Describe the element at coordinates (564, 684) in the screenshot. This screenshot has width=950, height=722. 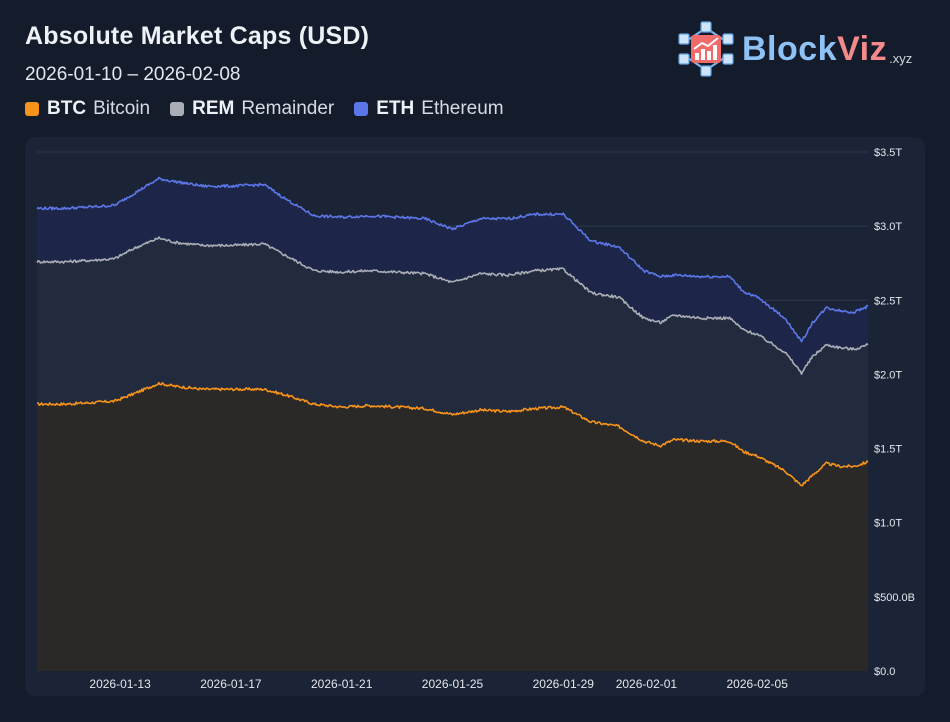
I see `x-tick-label: 2026-01-29` at that location.